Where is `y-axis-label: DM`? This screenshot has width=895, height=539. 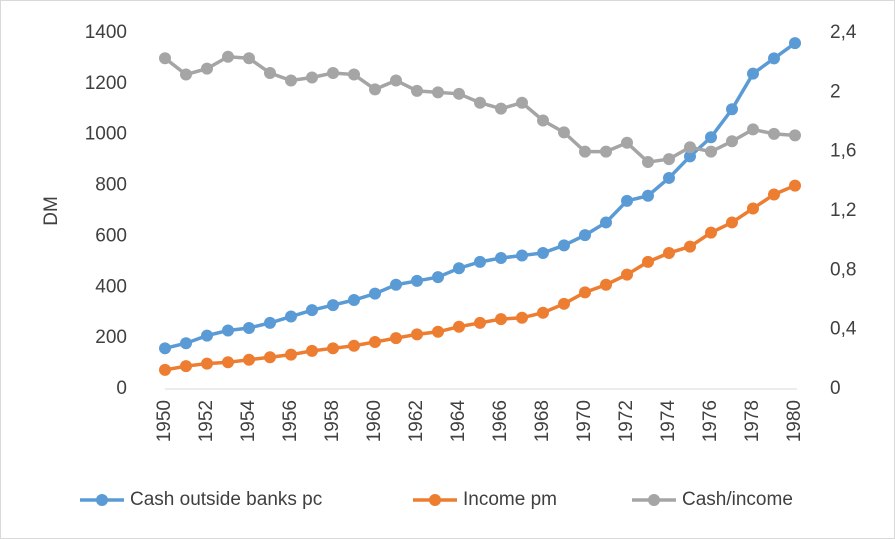 y-axis-label: DM is located at coordinates (51, 211).